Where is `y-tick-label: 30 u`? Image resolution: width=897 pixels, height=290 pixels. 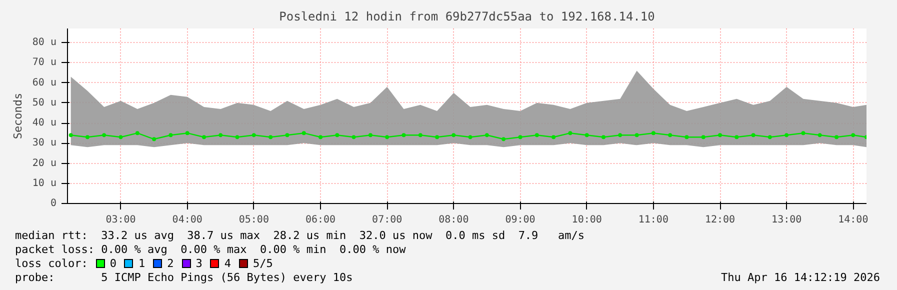 y-tick-label: 30 u is located at coordinates (44, 143).